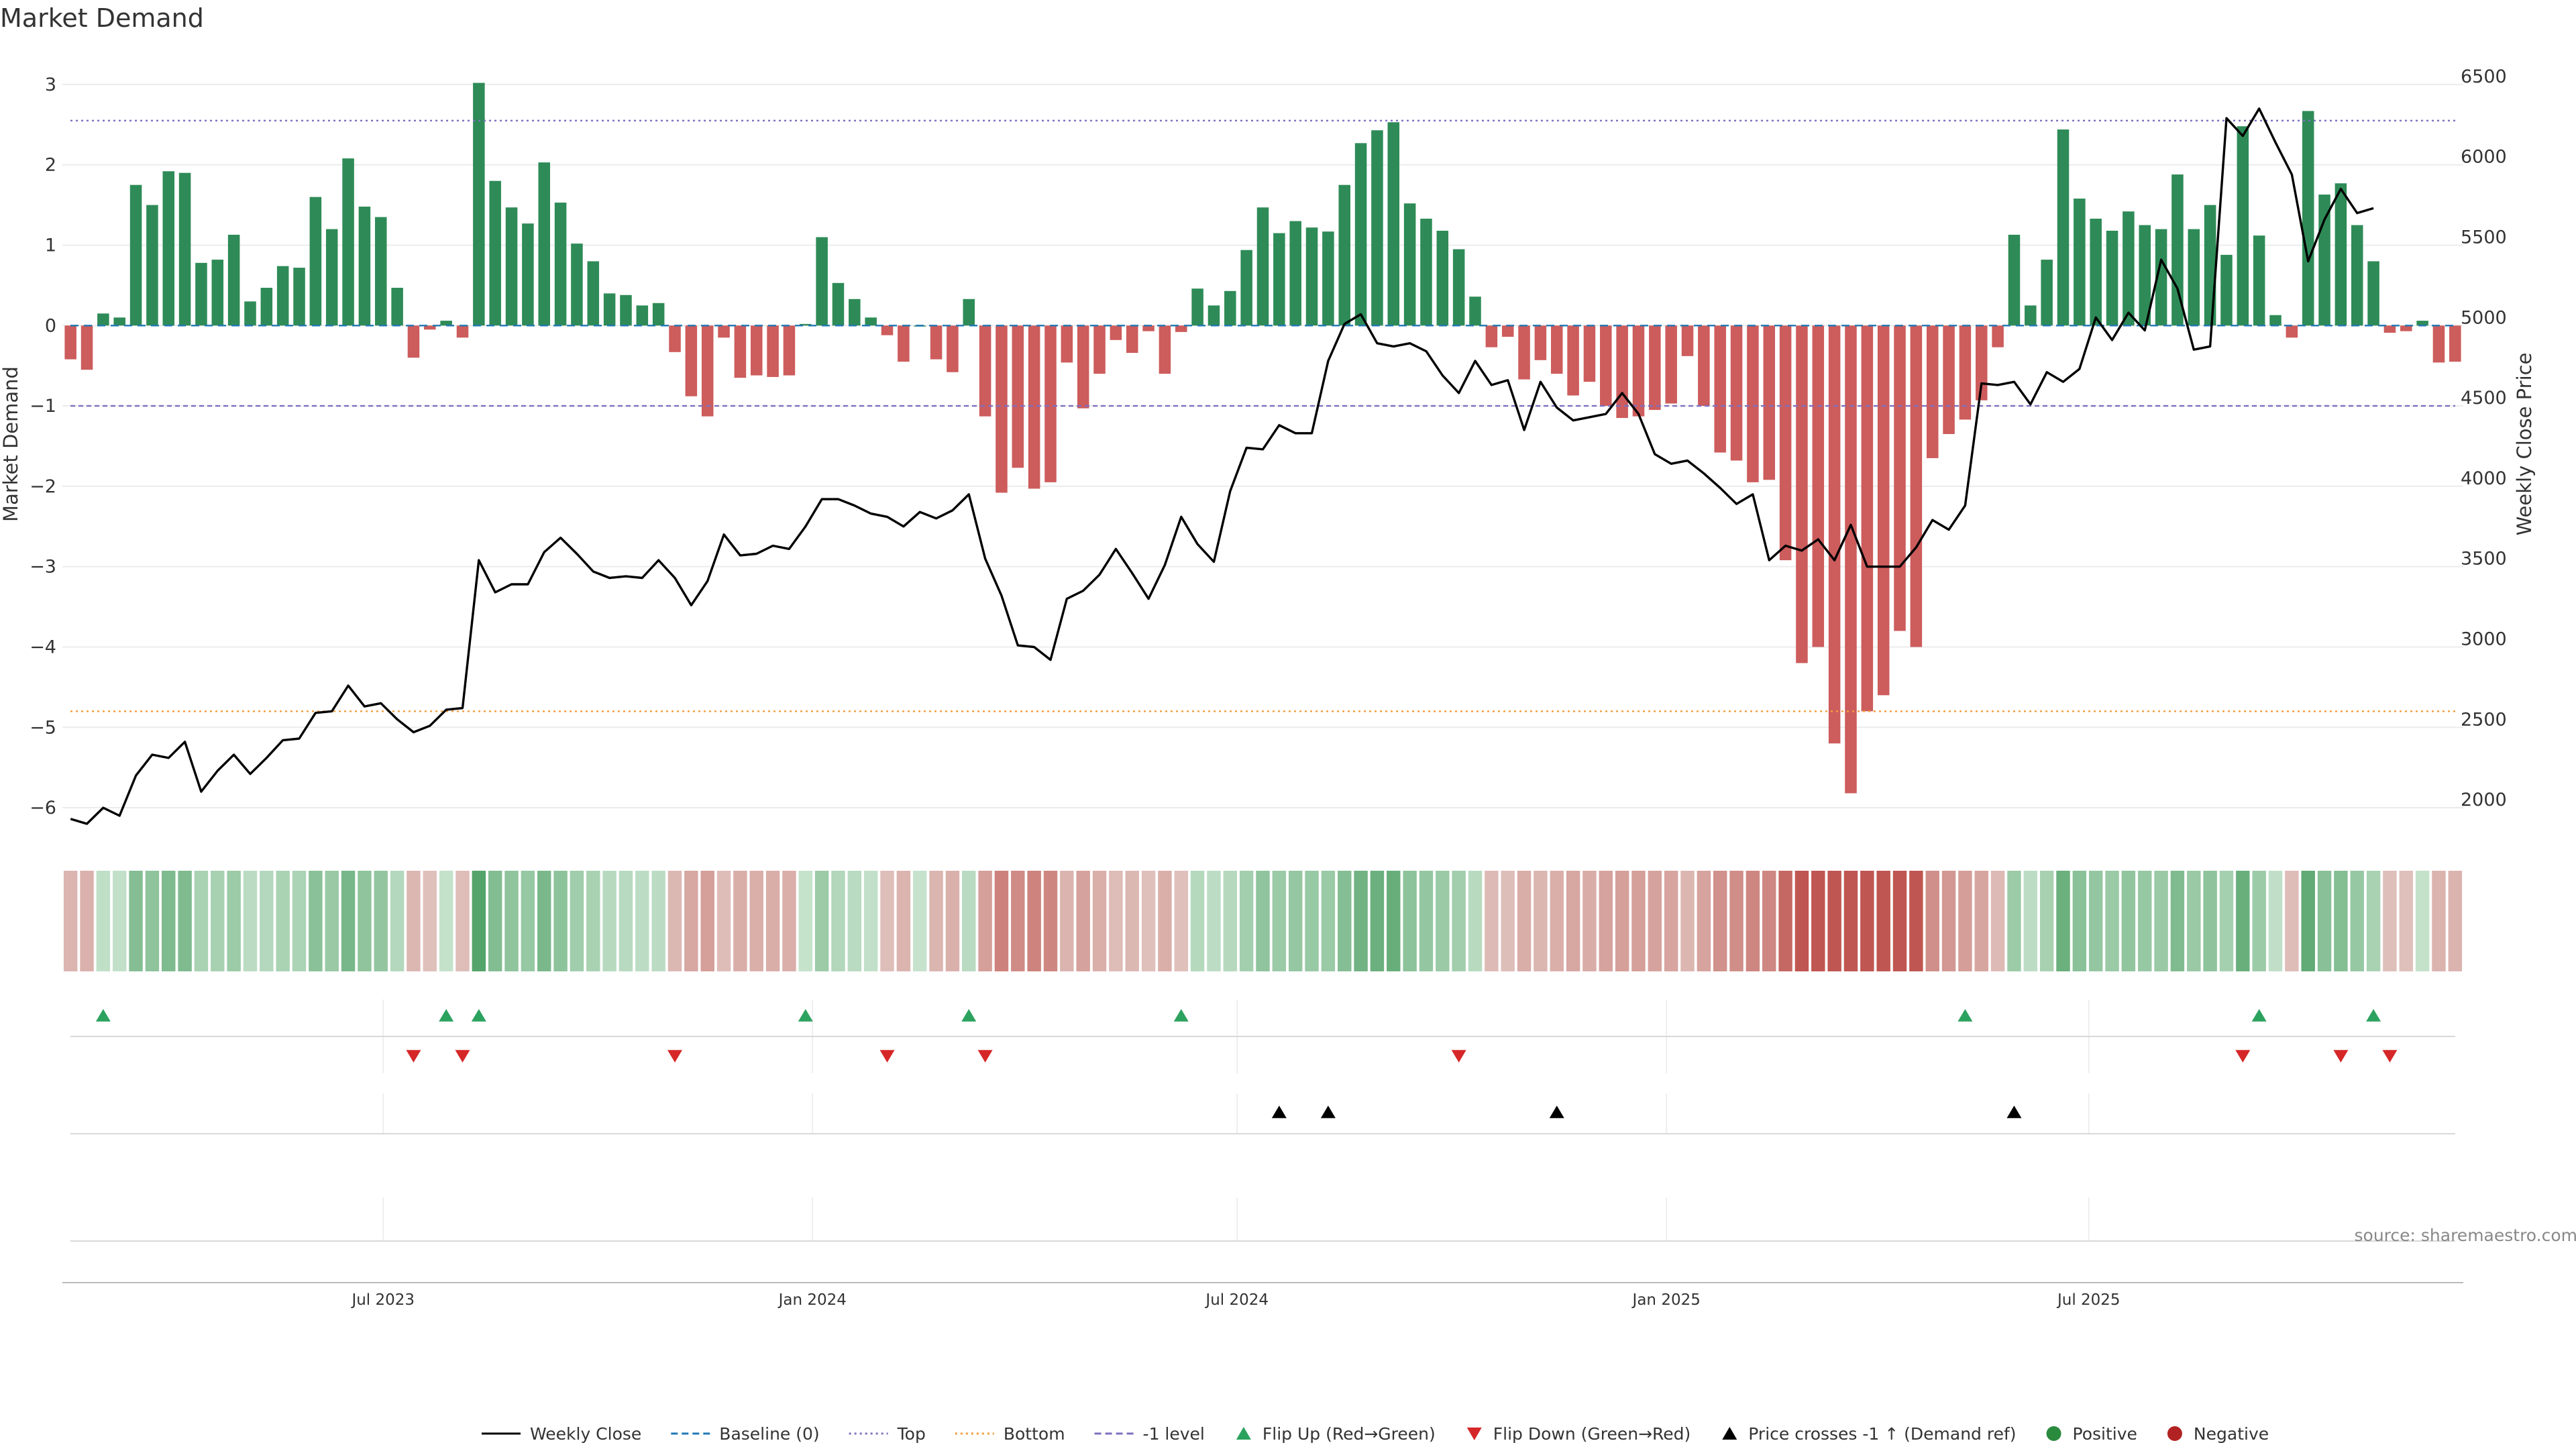 The image size is (2576, 1449). I want to click on y2-tick-label: 4000, so click(2484, 478).